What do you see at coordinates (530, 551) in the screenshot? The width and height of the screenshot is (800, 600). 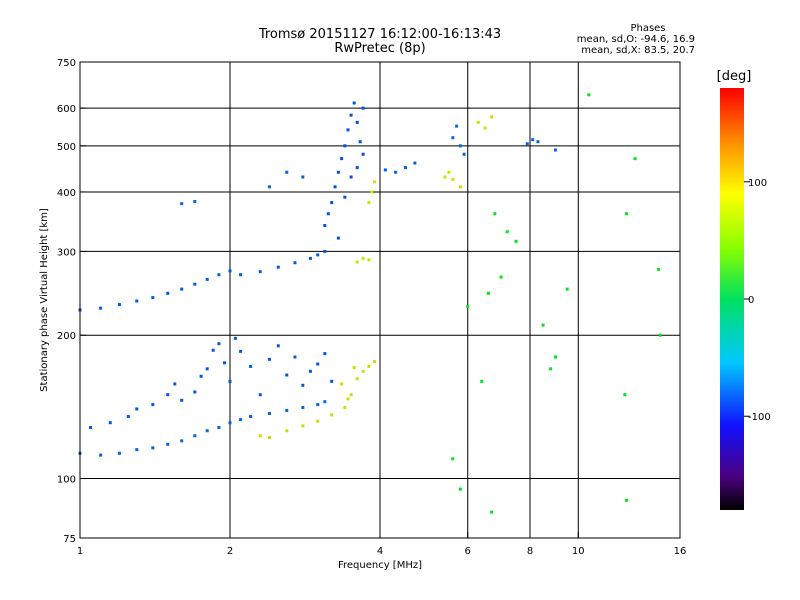 I see `x-tick-label: 8` at bounding box center [530, 551].